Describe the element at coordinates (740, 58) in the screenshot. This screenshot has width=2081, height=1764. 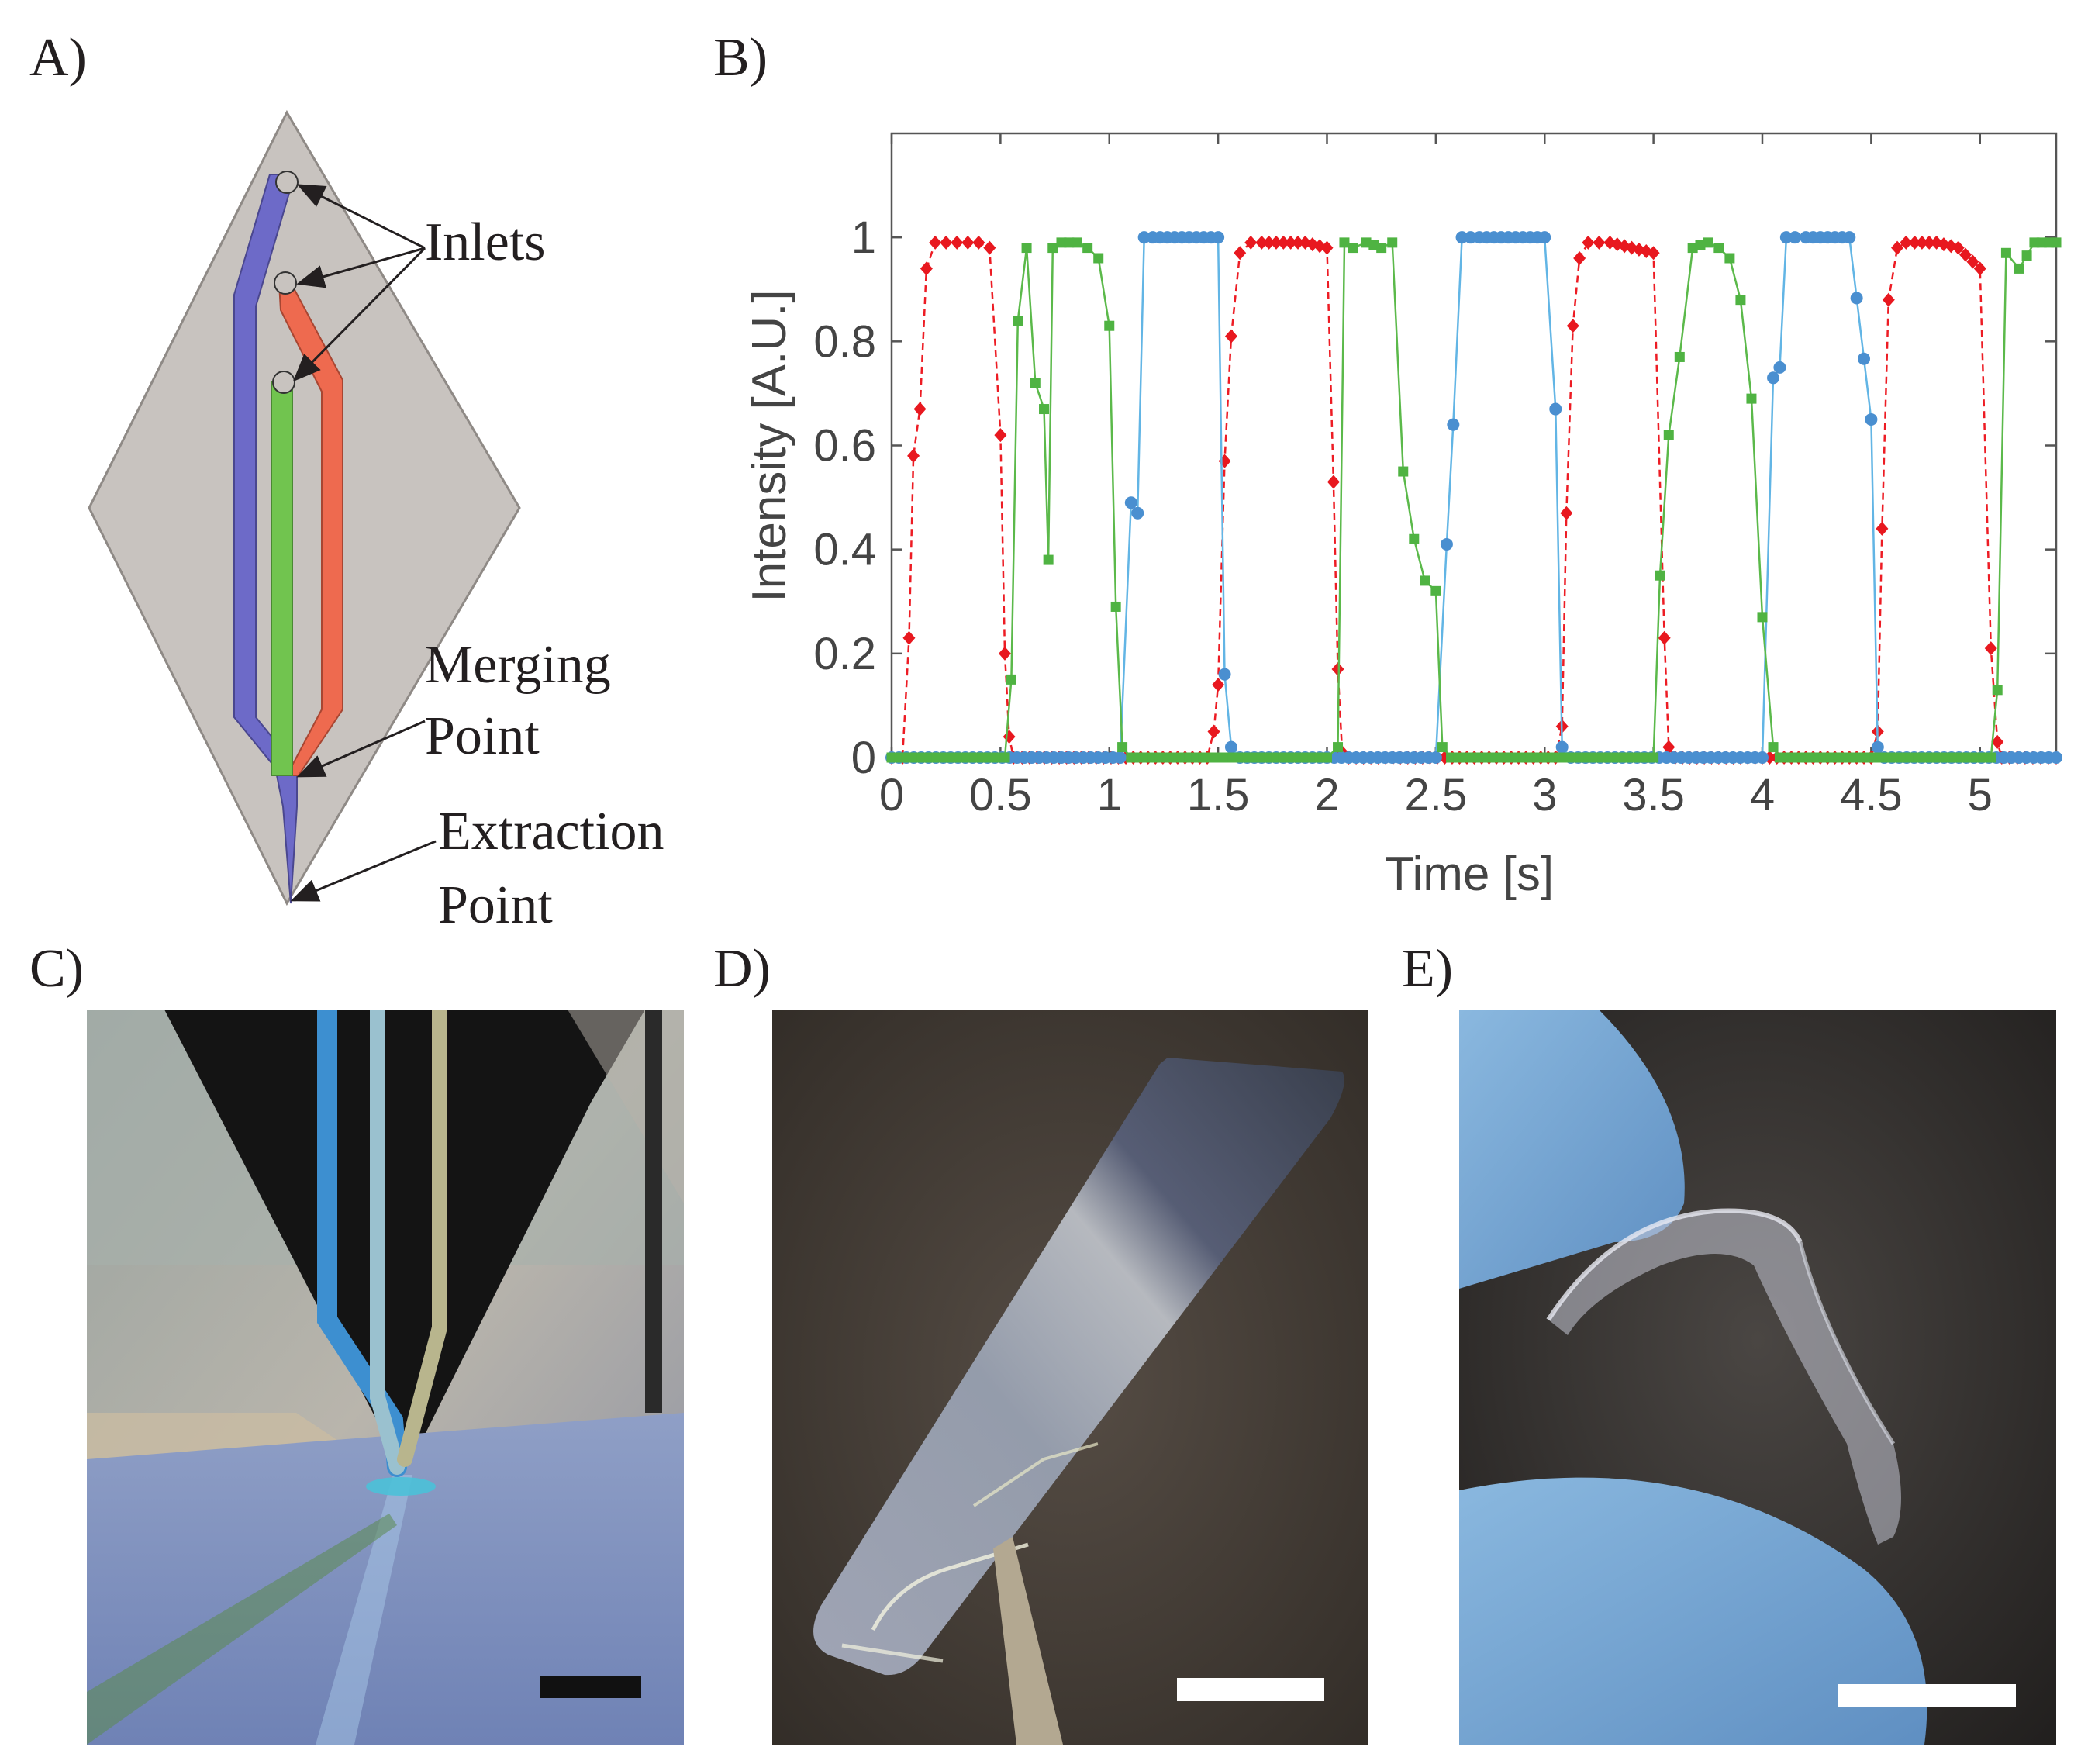
I see `panel-label-b: B)` at that location.